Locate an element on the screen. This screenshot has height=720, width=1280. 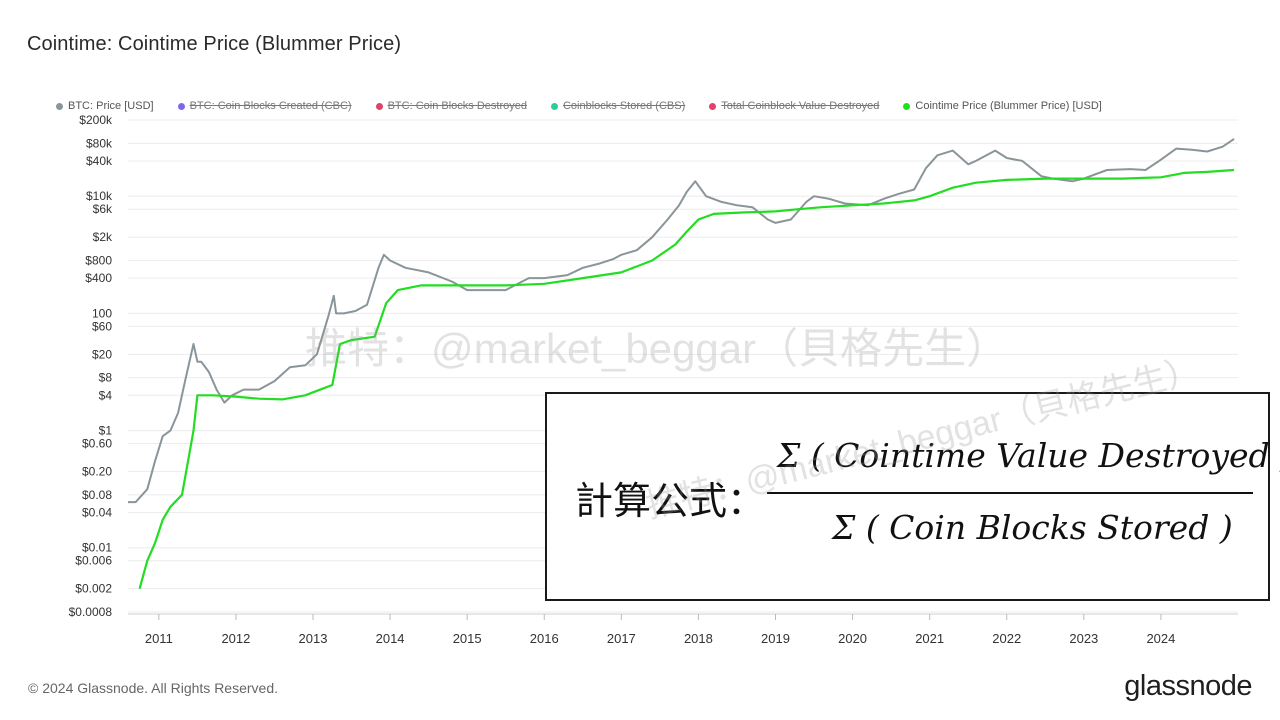
formula-numerator: Σ ( Cointime Value Destroyed ) is located at coordinates (1028, 455).